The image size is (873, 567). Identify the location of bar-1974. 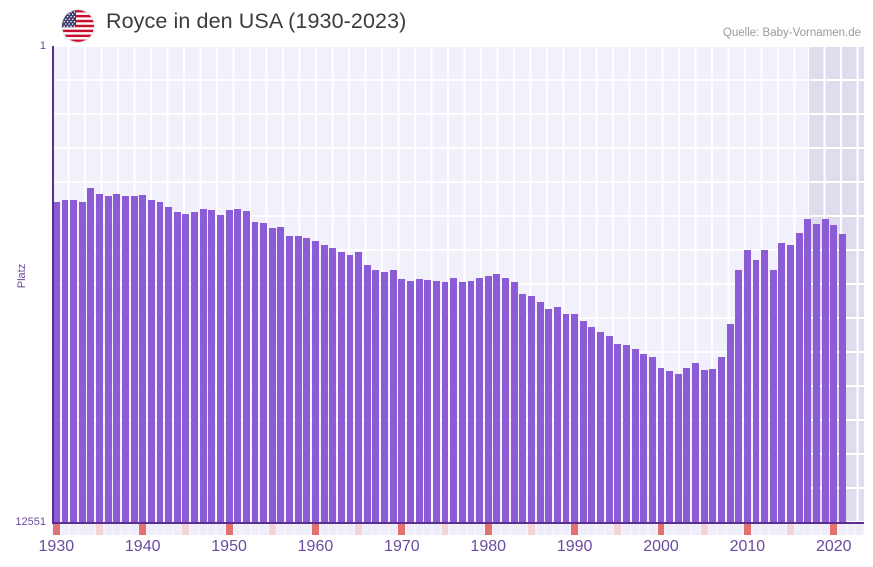
(436, 401).